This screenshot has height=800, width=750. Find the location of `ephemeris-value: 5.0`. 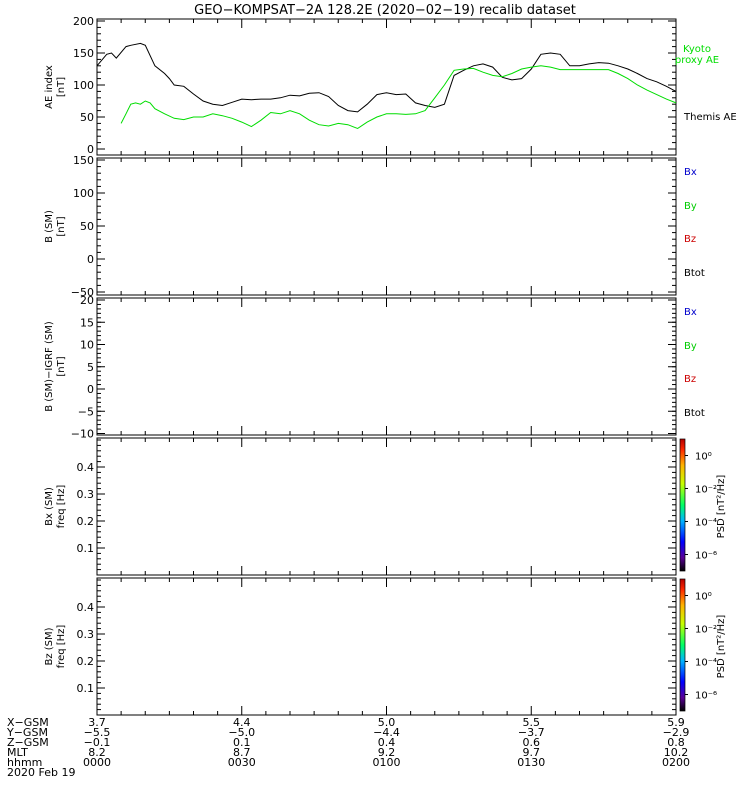

ephemeris-value: 5.0 is located at coordinates (387, 722).